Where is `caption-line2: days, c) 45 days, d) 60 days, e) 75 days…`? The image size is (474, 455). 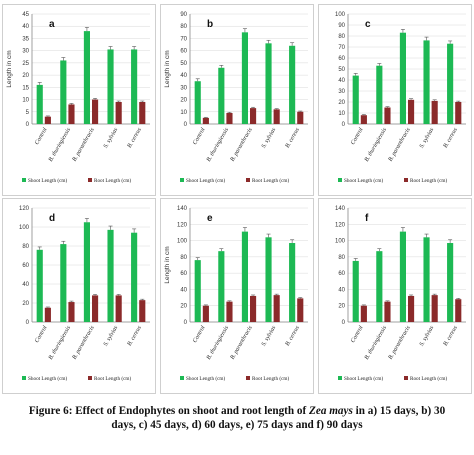
caption-line2: days, c) 45 days, d) 60 days, e) 75 days… is located at coordinates (237, 425).